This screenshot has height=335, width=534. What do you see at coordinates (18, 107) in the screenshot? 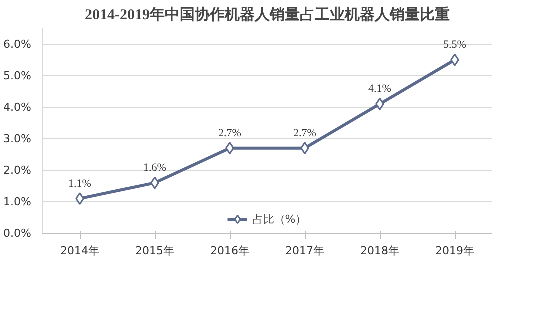
I see `y-tick-label: 4.0%` at bounding box center [18, 107].